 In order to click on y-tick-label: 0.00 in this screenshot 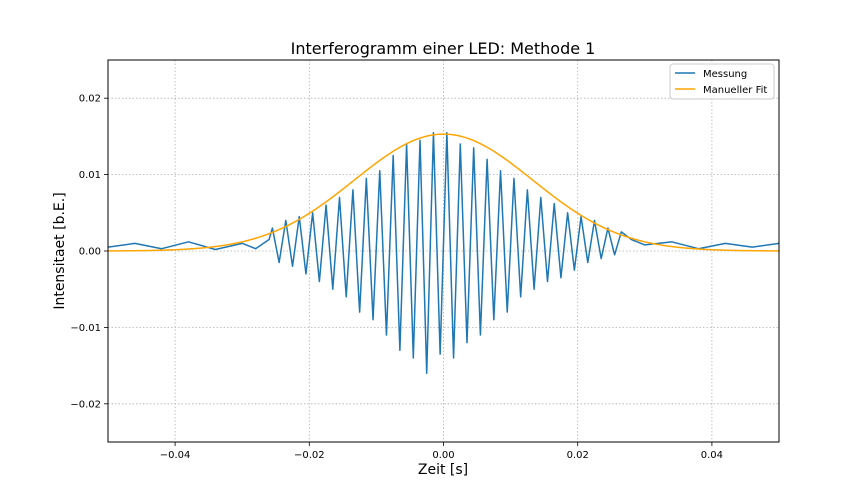, I will do `click(90, 252)`.